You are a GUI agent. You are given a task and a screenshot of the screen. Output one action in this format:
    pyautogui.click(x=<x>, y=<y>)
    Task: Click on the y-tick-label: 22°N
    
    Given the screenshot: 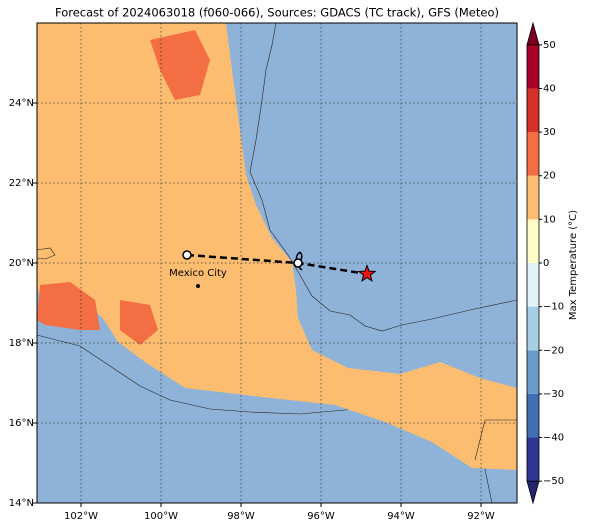 What is the action you would take?
    pyautogui.click(x=21, y=183)
    